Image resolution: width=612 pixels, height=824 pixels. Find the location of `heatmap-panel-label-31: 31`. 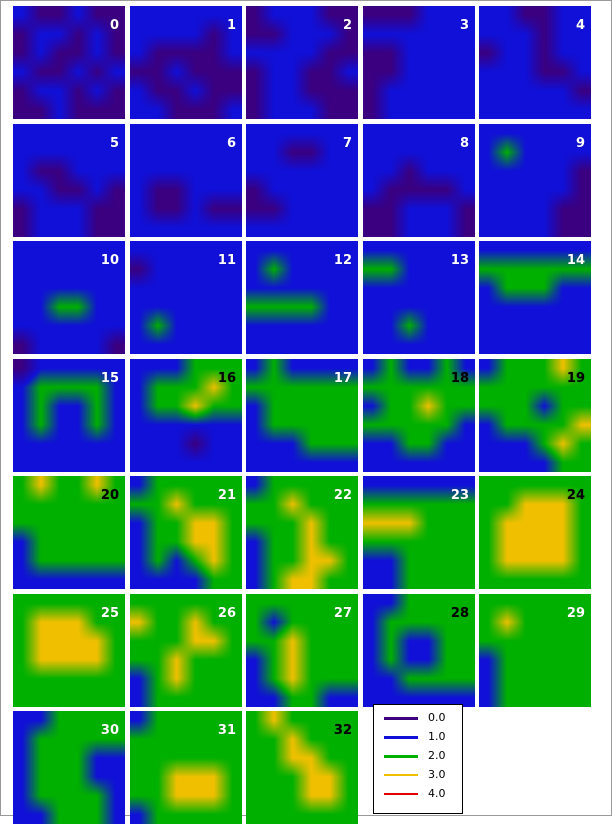

heatmap-panel-label-31: 31 is located at coordinates (226, 730).